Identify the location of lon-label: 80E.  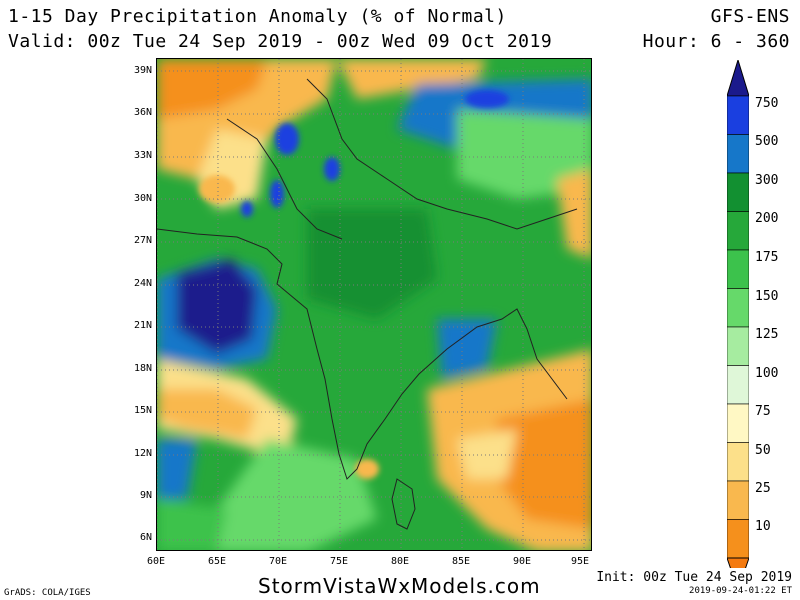
(400, 561).